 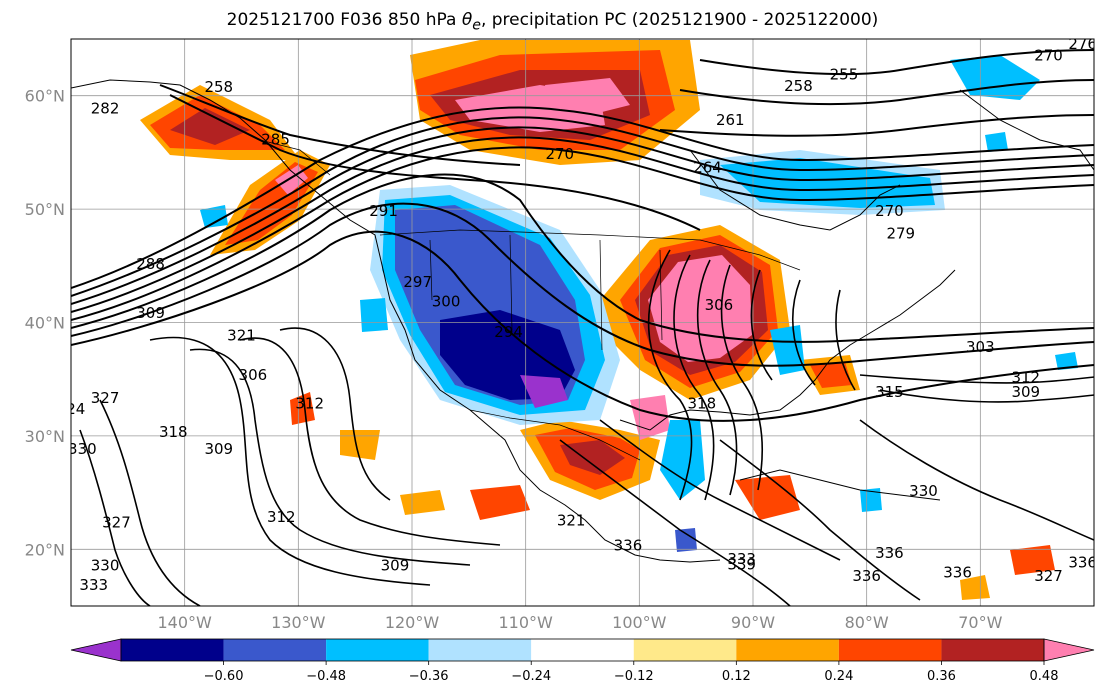 What do you see at coordinates (838, 676) in the screenshot?
I see `colorbar-tick-label: 0.24` at bounding box center [838, 676].